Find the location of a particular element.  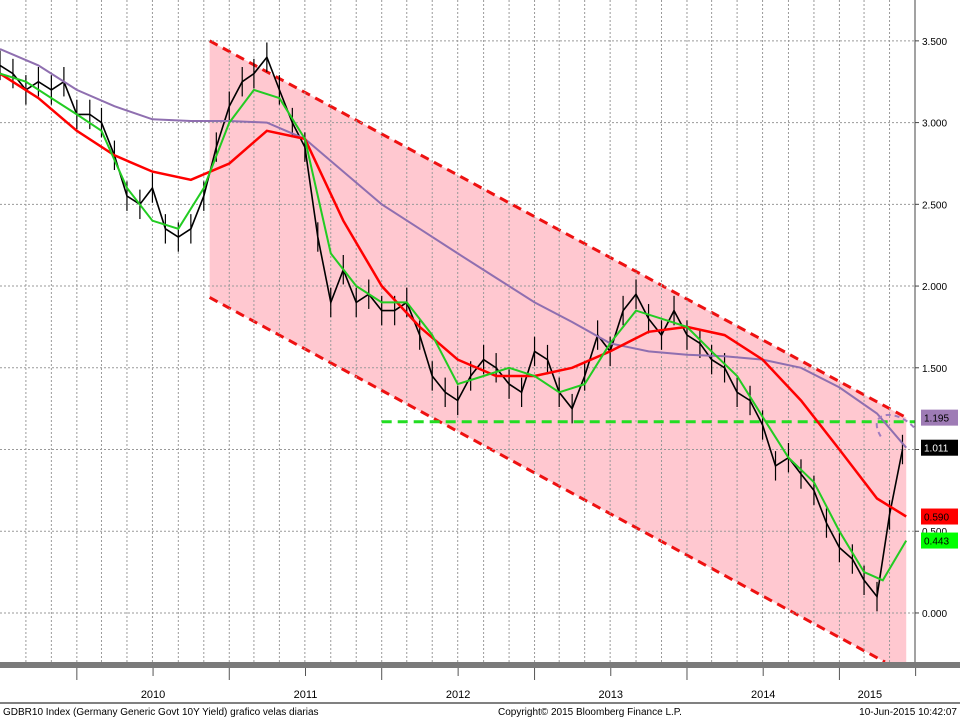

y-tick-label: 1.500 is located at coordinates (934, 369).